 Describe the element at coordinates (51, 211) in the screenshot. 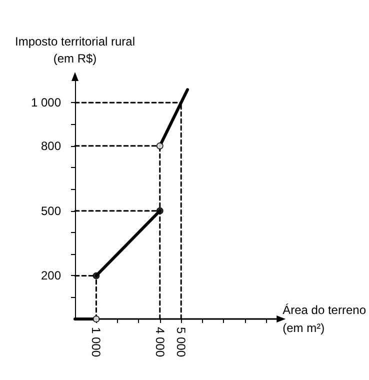

I see `y-tick-label: 500` at that location.